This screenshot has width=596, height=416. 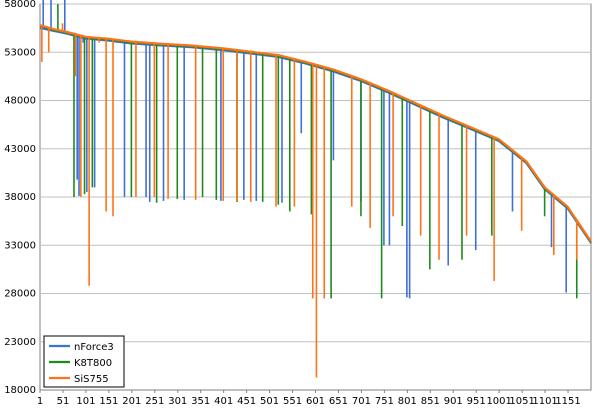 What do you see at coordinates (40, 401) in the screenshot?
I see `x-tick-label: 1` at bounding box center [40, 401].